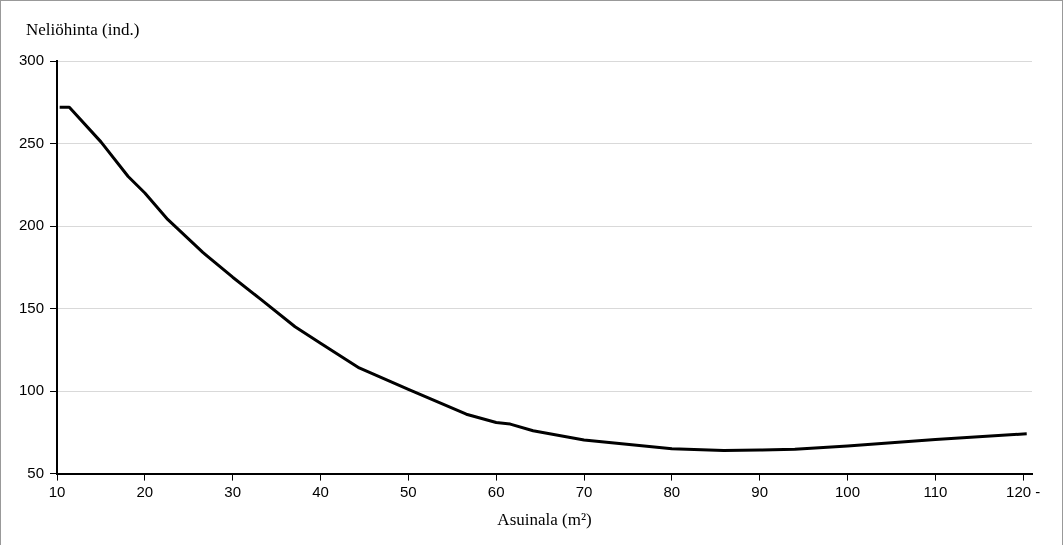 Image resolution: width=1063 pixels, height=546 pixels. I want to click on y-tick-label: 150, so click(32, 307).